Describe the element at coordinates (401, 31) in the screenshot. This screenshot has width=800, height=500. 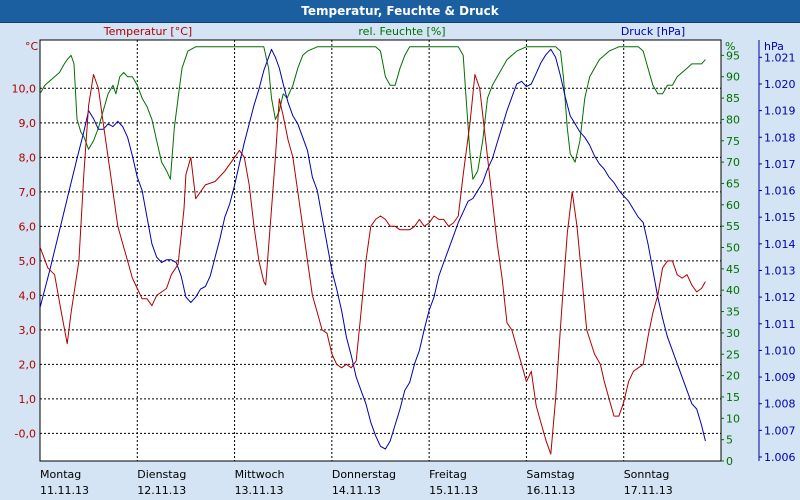
I see `humidity-axis-label: rel. Feuchte [%]` at that location.